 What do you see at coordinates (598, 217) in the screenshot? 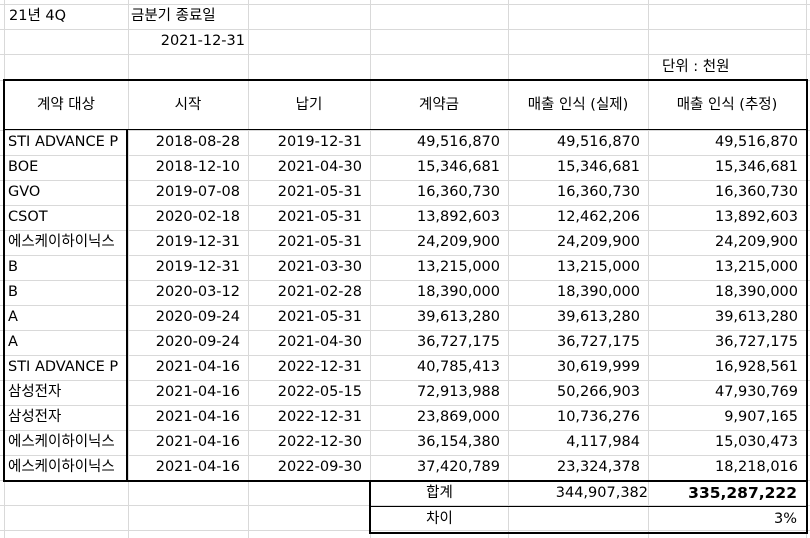
I see `table-cell: 12,462,206` at bounding box center [598, 217].